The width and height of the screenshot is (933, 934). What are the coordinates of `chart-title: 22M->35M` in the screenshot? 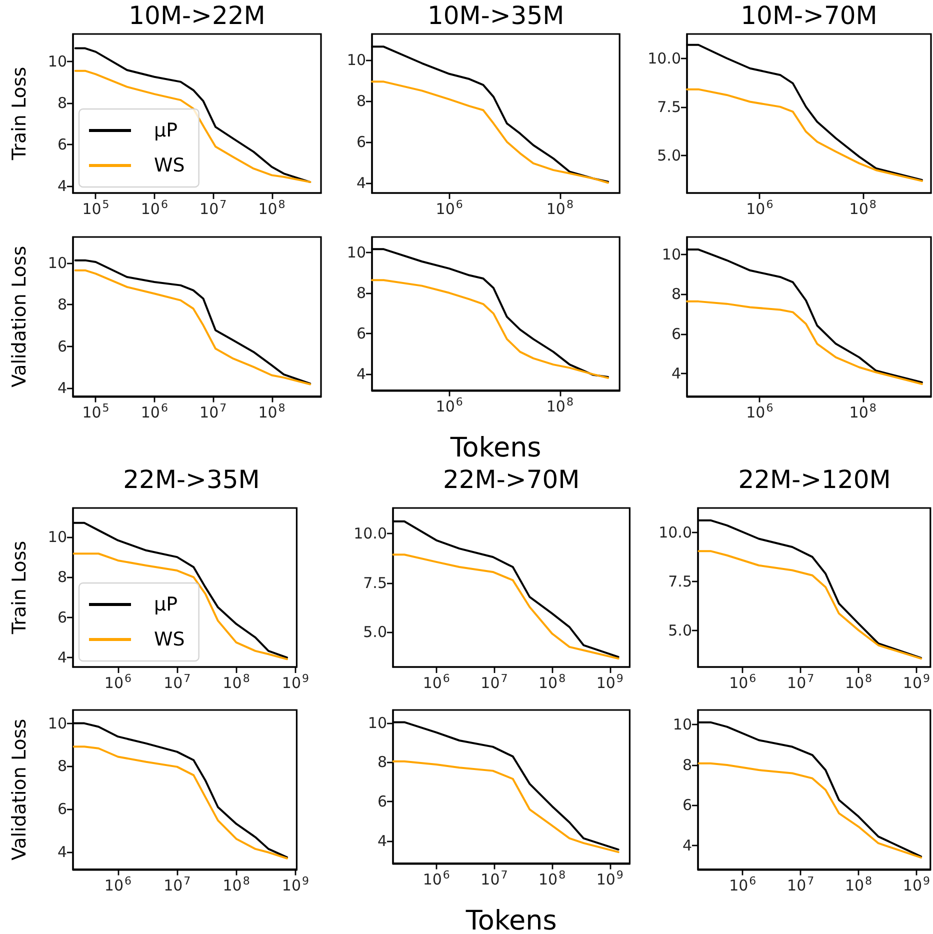 It's located at (191, 479).